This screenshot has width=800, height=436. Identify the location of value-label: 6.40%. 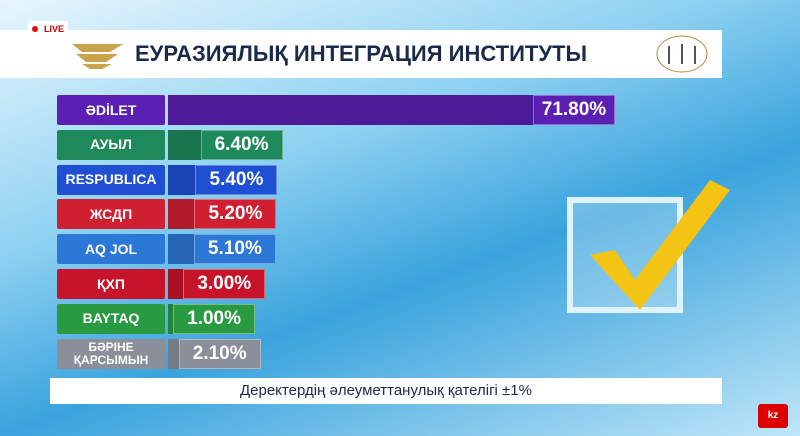
(241, 144).